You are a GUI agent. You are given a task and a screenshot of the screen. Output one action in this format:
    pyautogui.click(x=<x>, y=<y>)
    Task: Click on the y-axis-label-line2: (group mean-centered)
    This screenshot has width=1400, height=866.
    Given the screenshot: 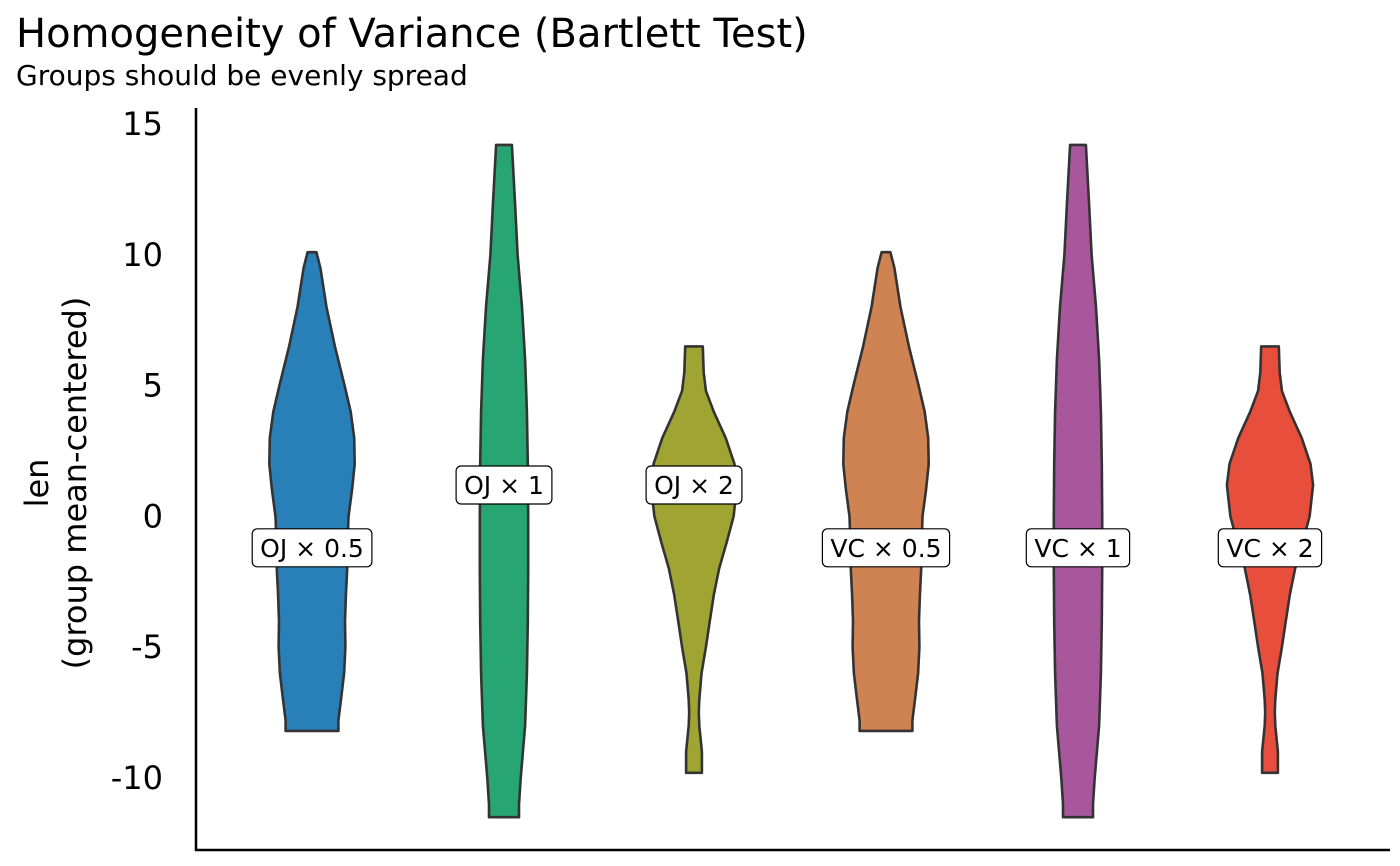 What is the action you would take?
    pyautogui.click(x=75, y=483)
    